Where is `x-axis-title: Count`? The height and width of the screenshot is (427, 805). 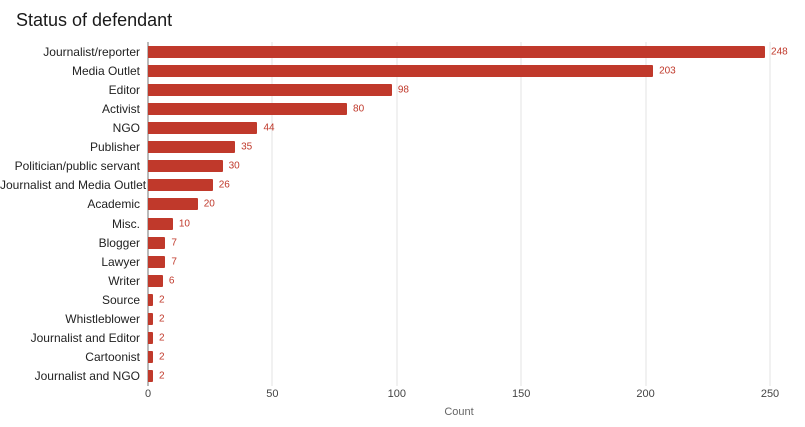
x-axis-title: Count is located at coordinates (459, 412).